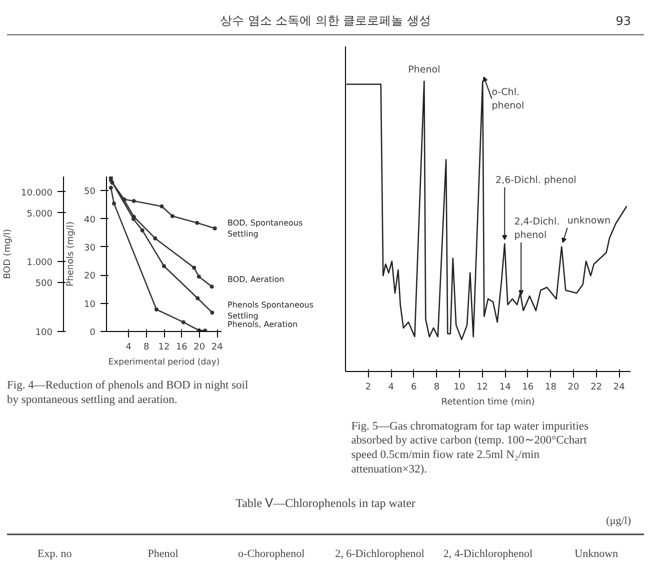 Image resolution: width=650 pixels, height=579 pixels. Describe the element at coordinates (263, 325) in the screenshot. I see `text: Phenols, Aeration` at that location.